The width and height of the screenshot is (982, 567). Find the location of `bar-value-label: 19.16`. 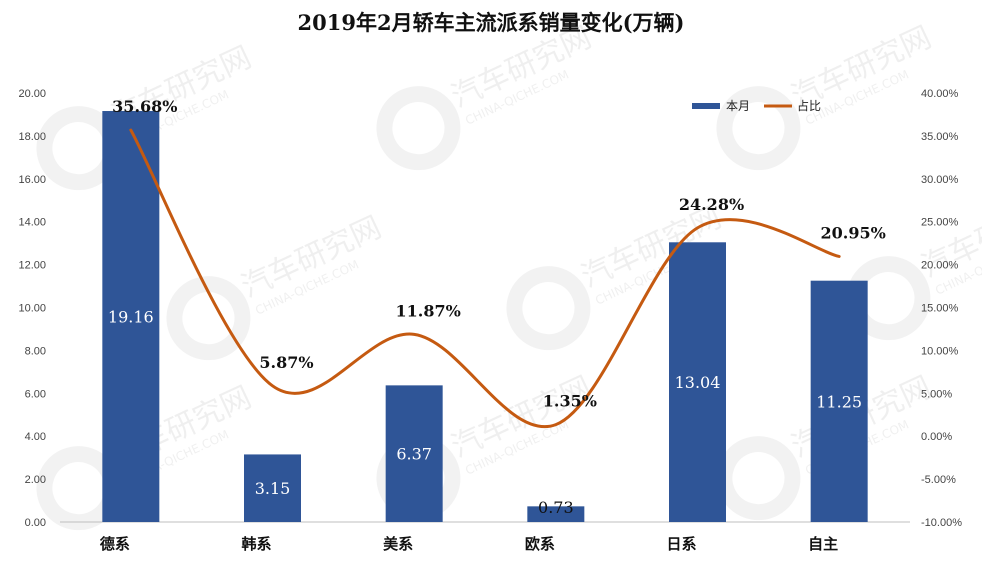

bar-value-label: 19.16 is located at coordinates (131, 317).